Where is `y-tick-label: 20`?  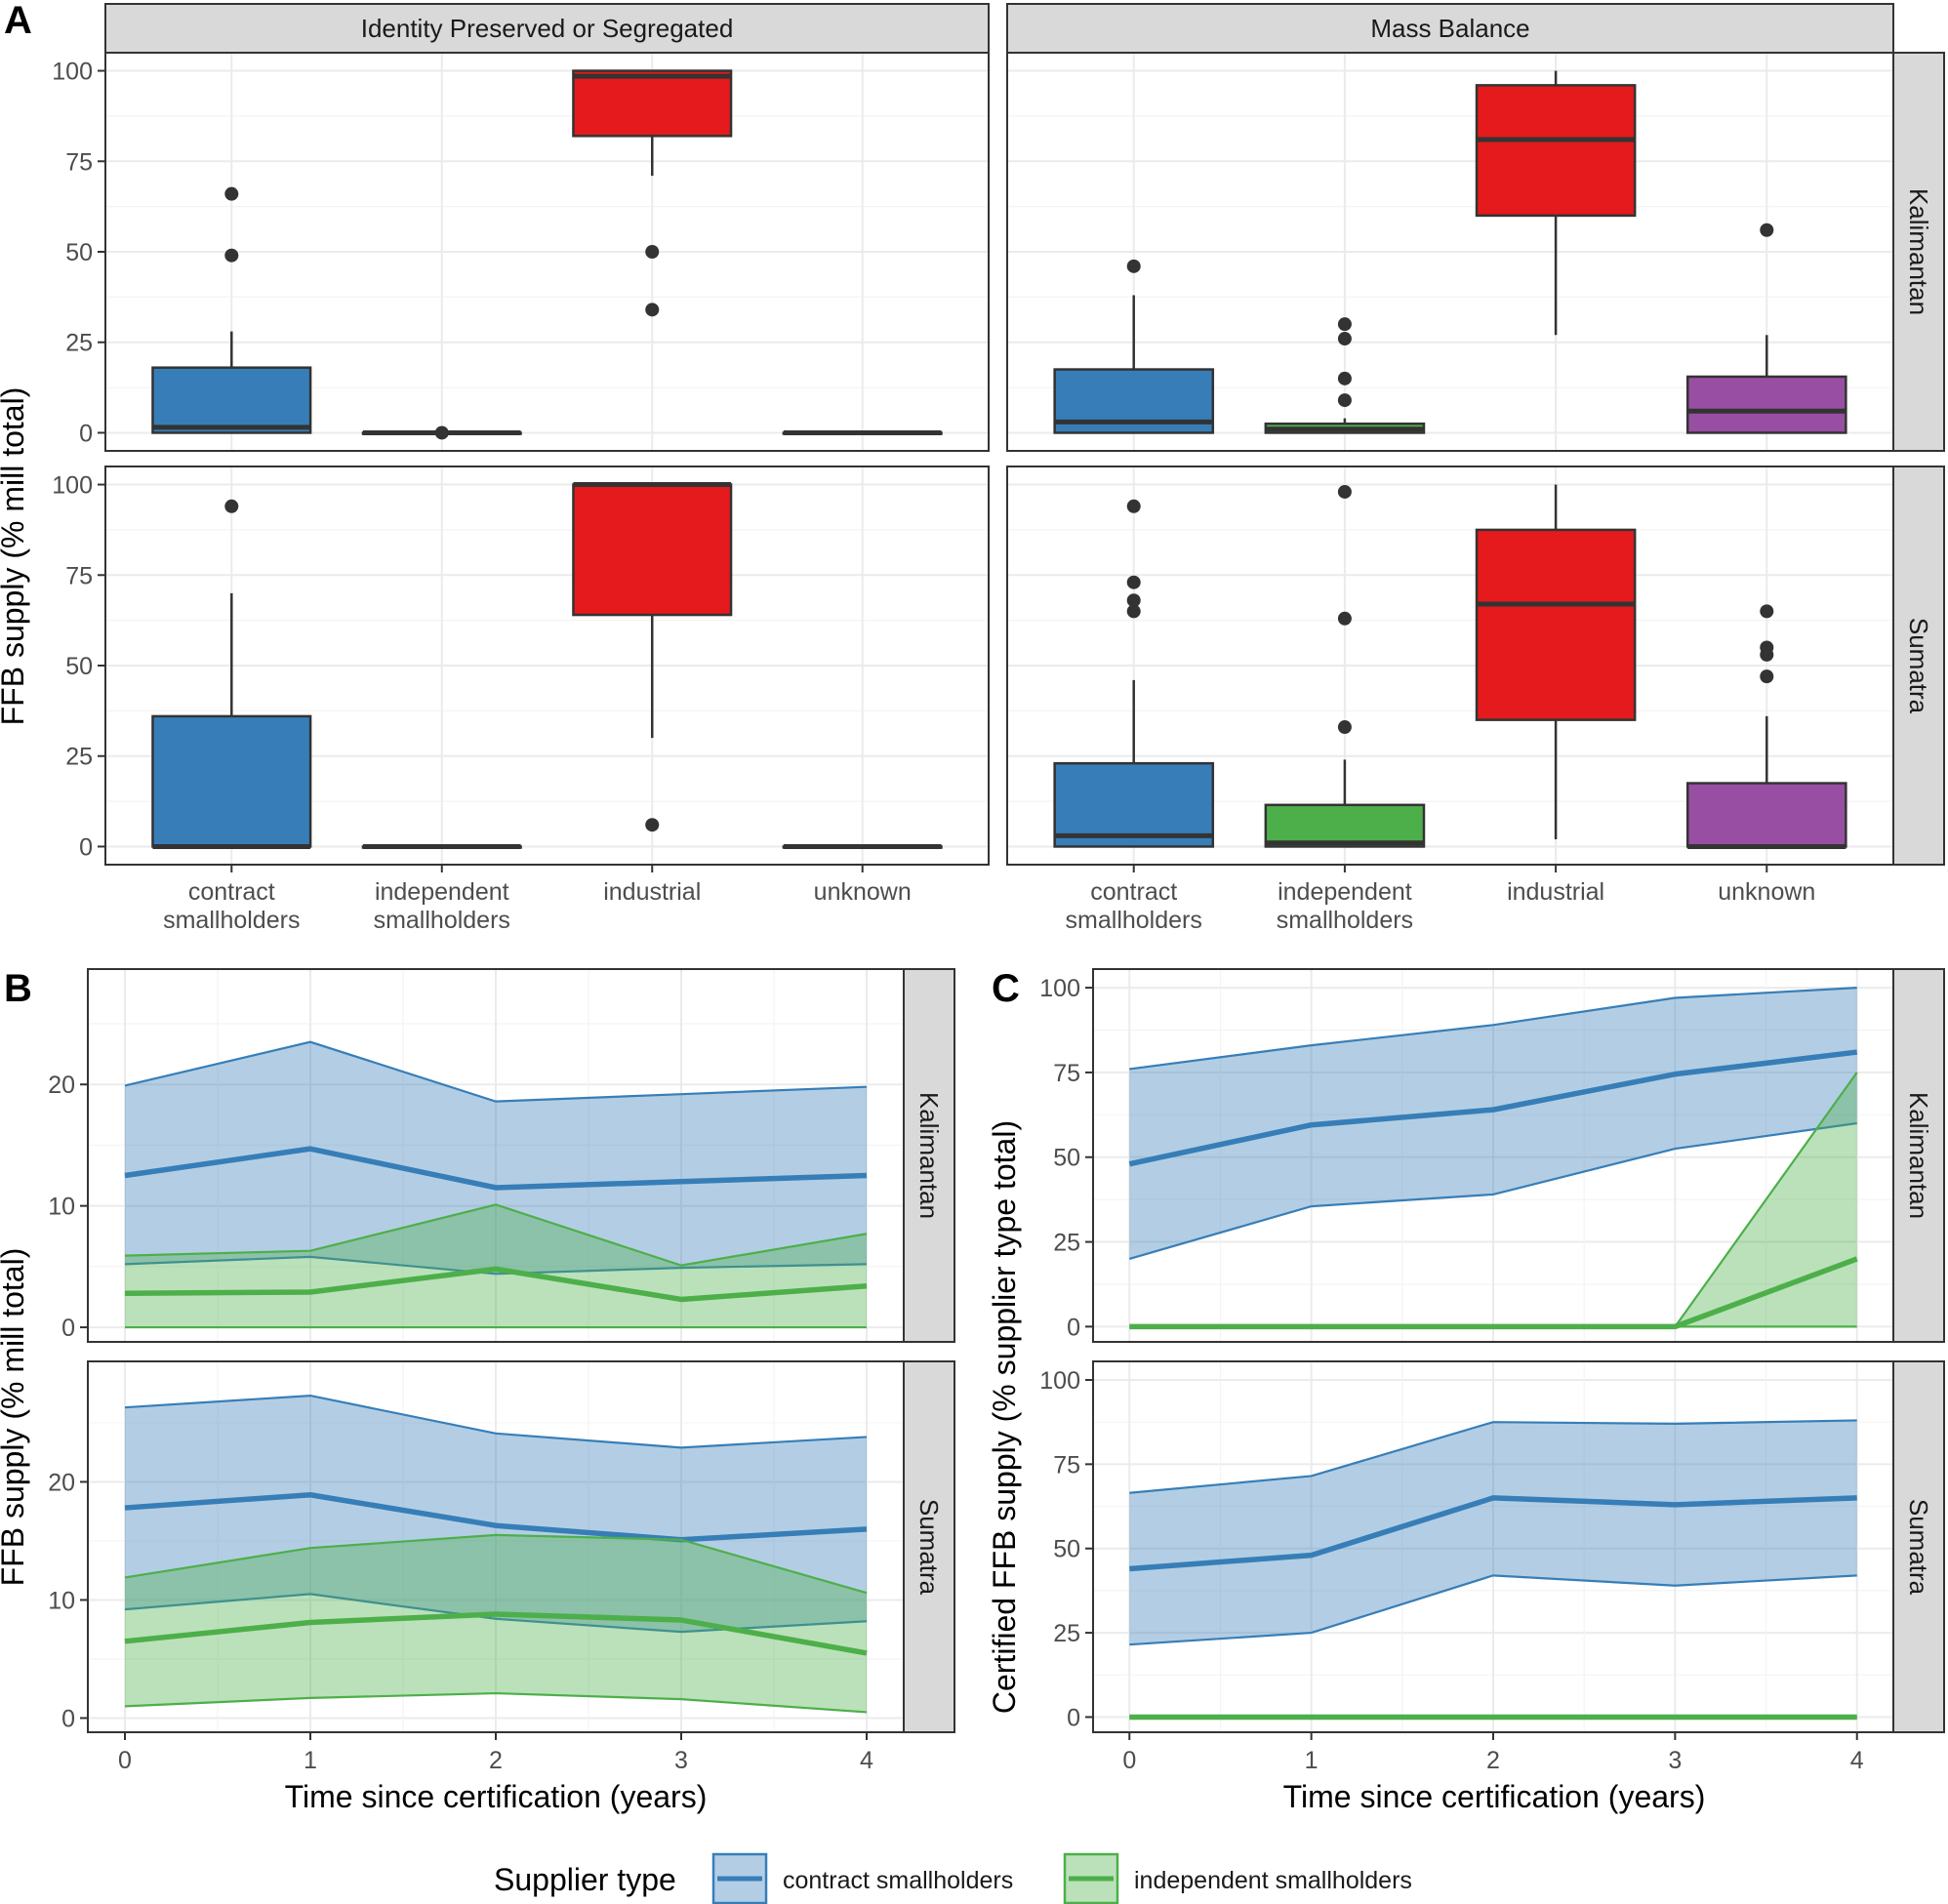
y-tick-label: 20 is located at coordinates (61, 1482).